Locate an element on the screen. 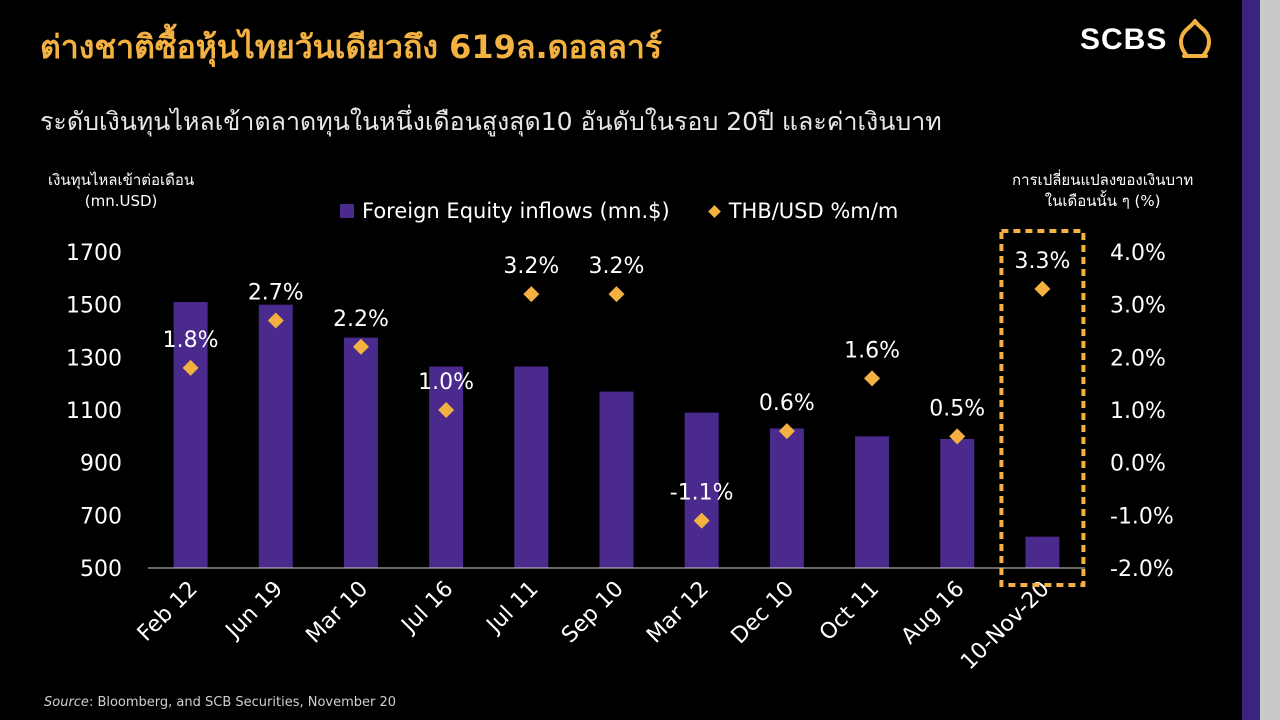 Image resolution: width=1280 pixels, height=720 pixels. category-label: Jul 16 is located at coordinates (427, 608).